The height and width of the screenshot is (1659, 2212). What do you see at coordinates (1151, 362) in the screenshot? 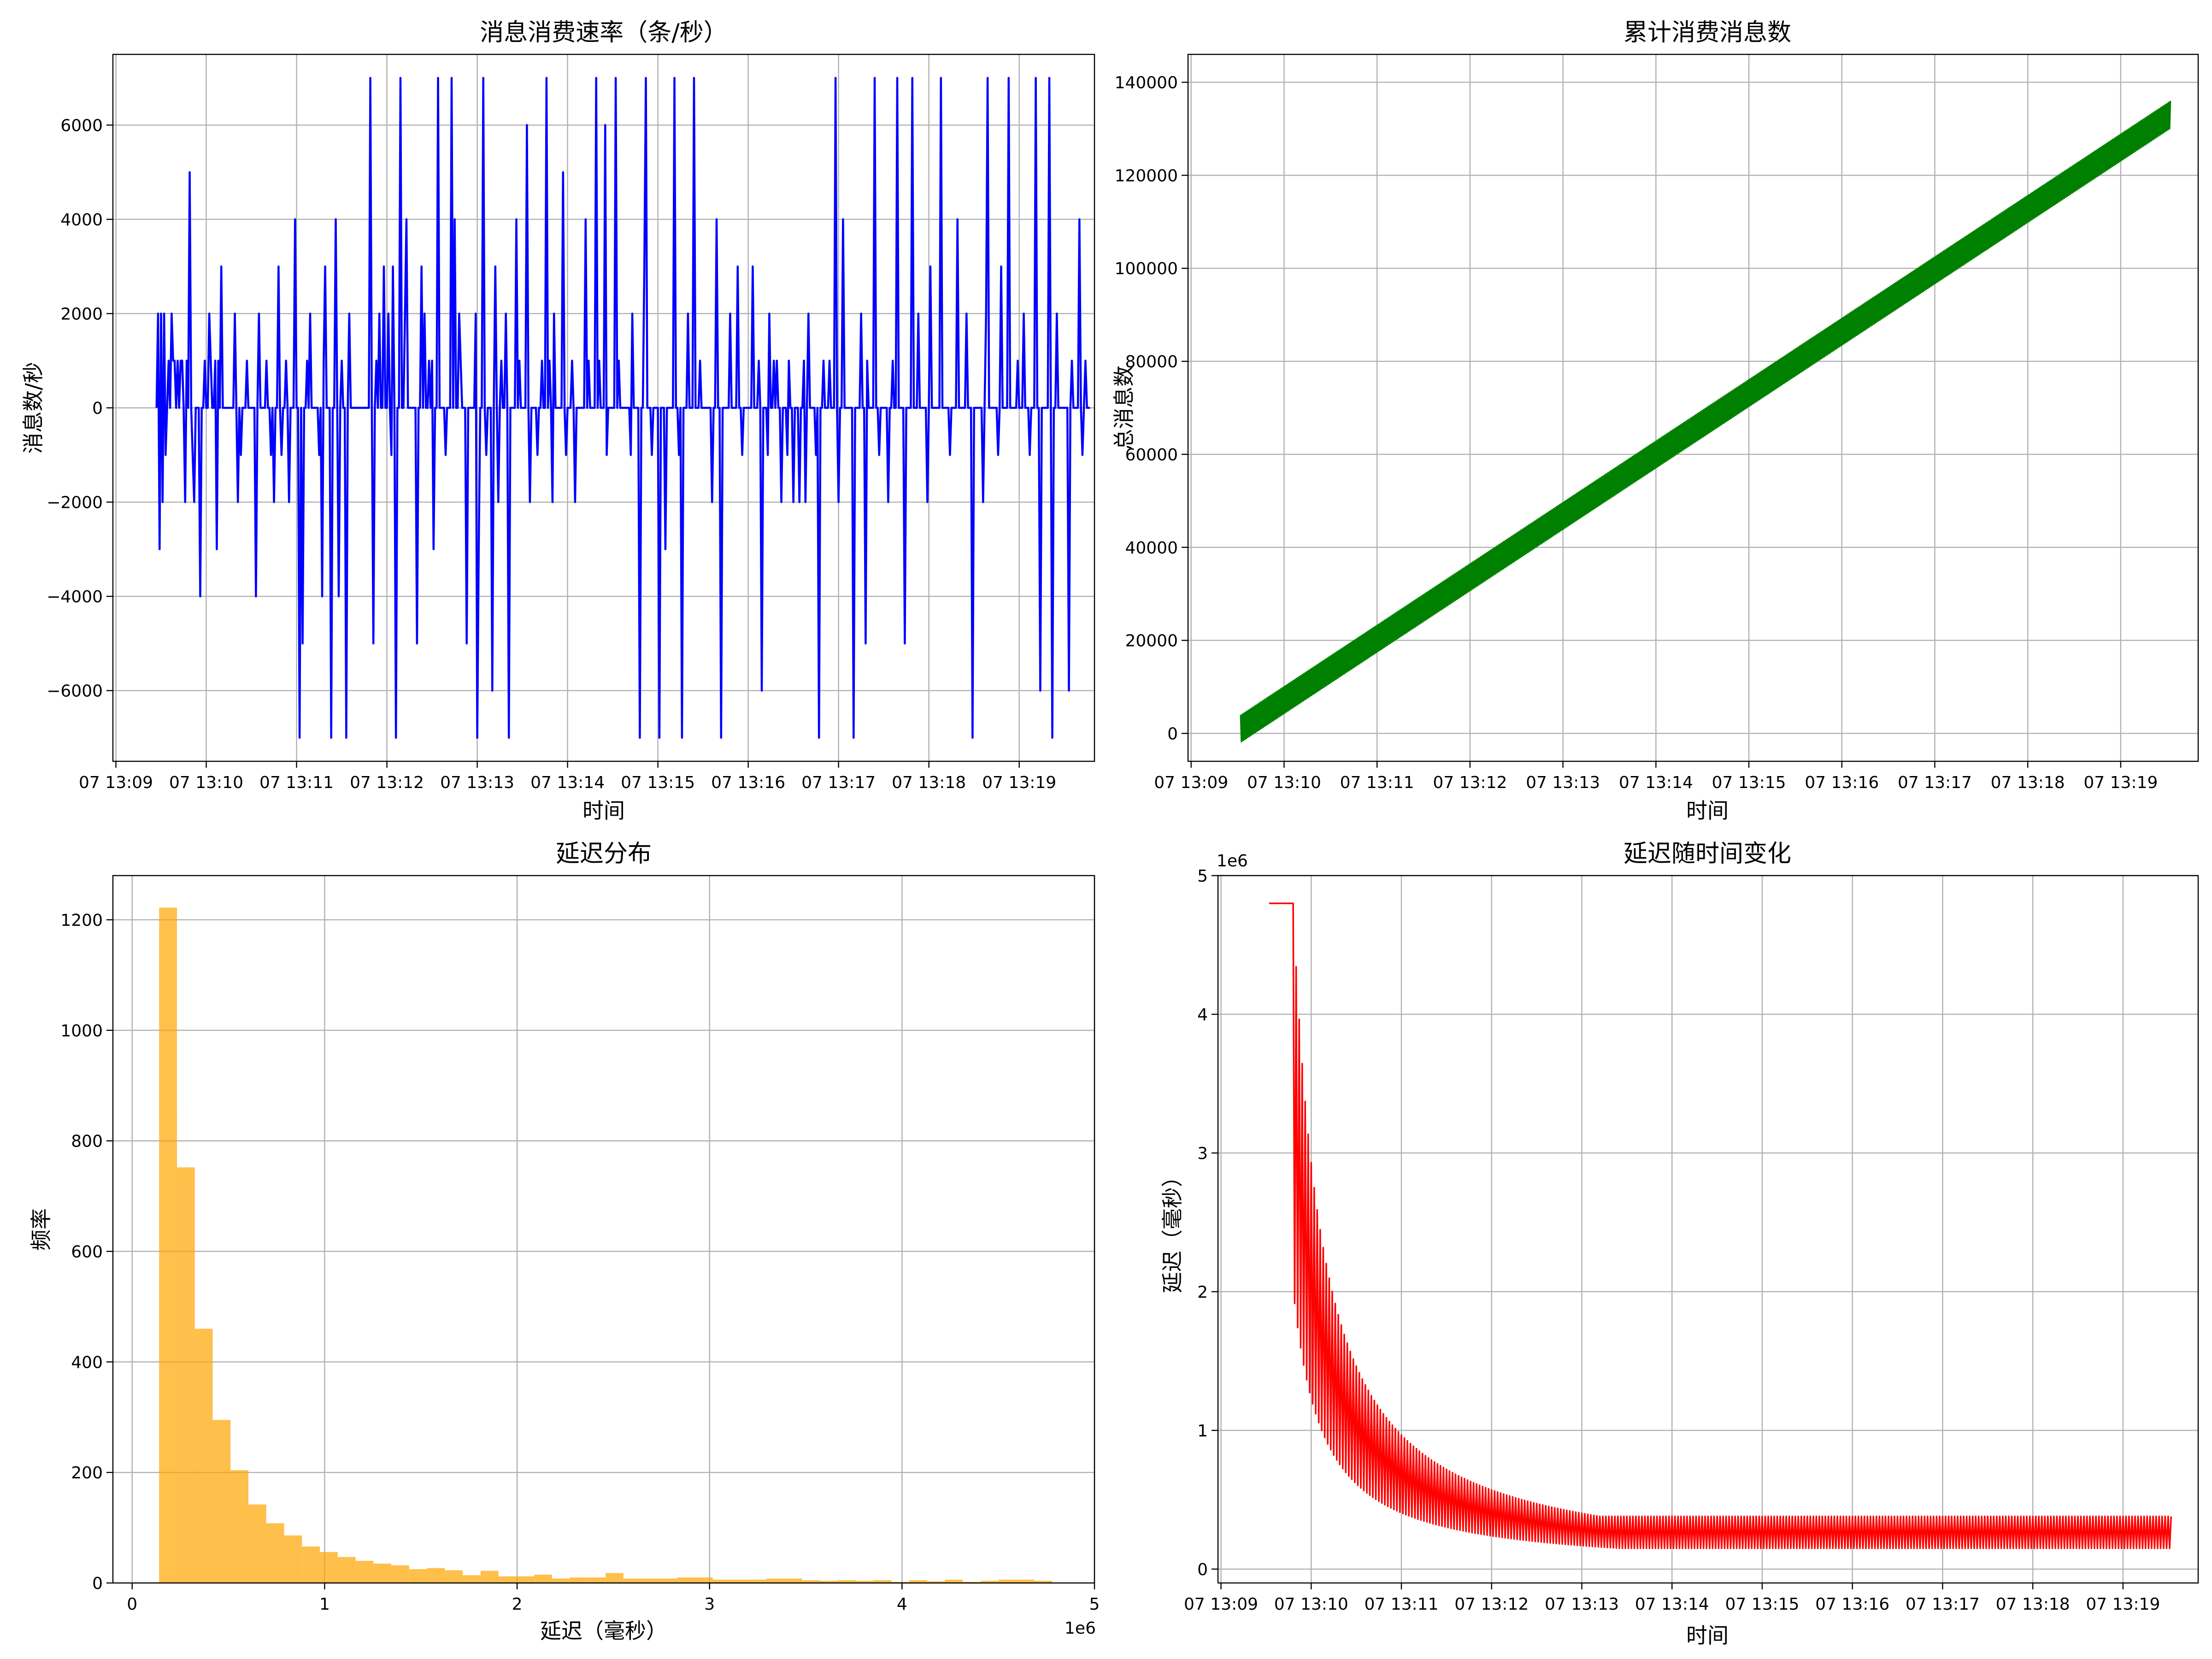
I see `y-tick-label: 80000` at bounding box center [1151, 362].